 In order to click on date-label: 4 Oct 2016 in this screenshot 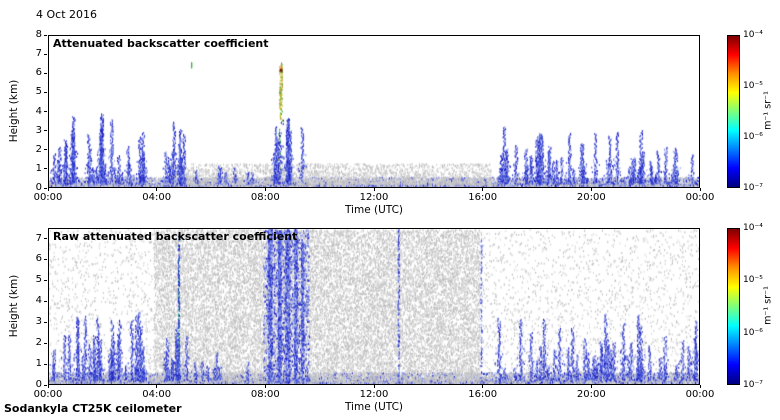, I will do `click(67, 14)`.